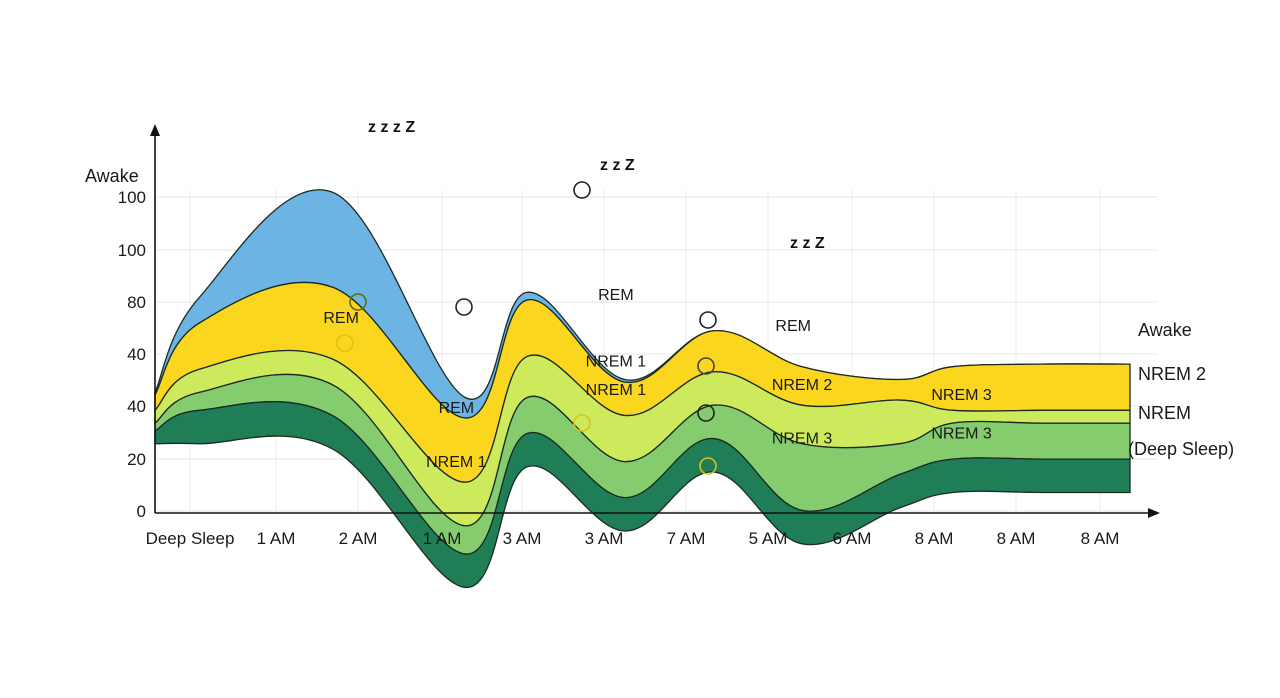 The image size is (1280, 698). Describe the element at coordinates (768, 538) in the screenshot. I see `x-tick-label: 5 AM` at that location.